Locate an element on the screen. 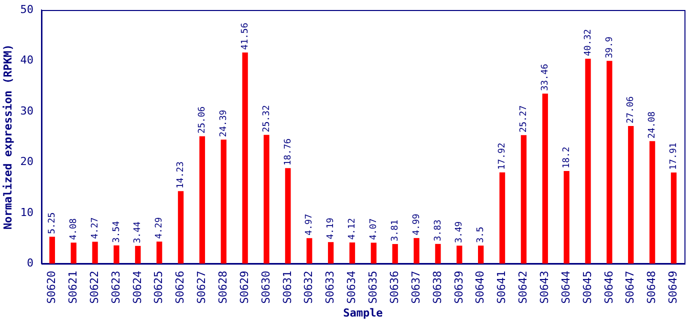 Image resolution: width=690 pixels, height=320 pixels. x-tick-label: S0634 is located at coordinates (351, 287).